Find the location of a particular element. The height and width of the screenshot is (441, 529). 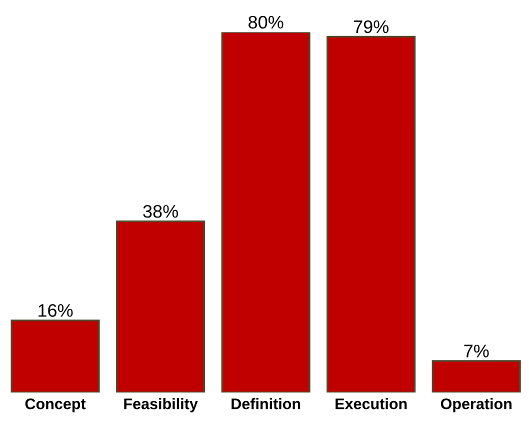

x-tick-label: Execution is located at coordinates (371, 404).